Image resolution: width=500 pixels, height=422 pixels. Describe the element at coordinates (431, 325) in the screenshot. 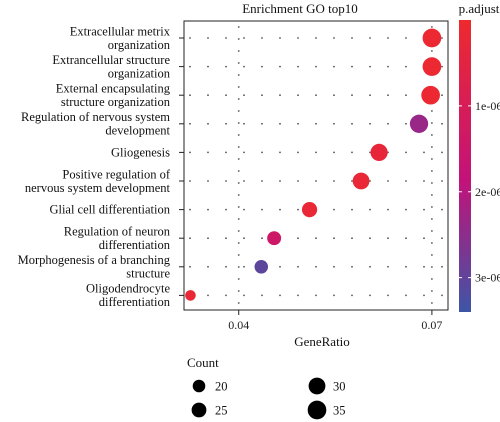

I see `x-tick-label: 0.07` at that location.